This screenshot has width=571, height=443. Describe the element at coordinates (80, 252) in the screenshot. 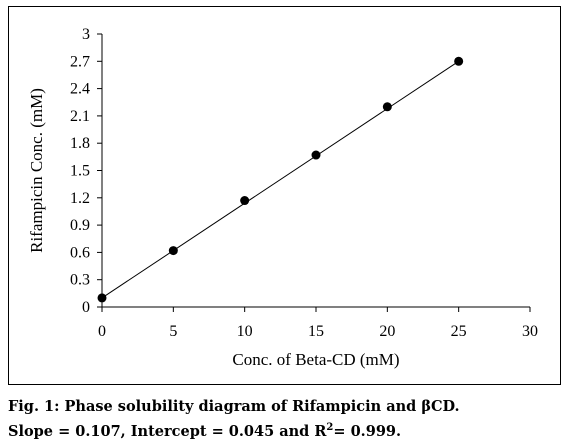

I see `y-tick-label: 0.6` at that location.